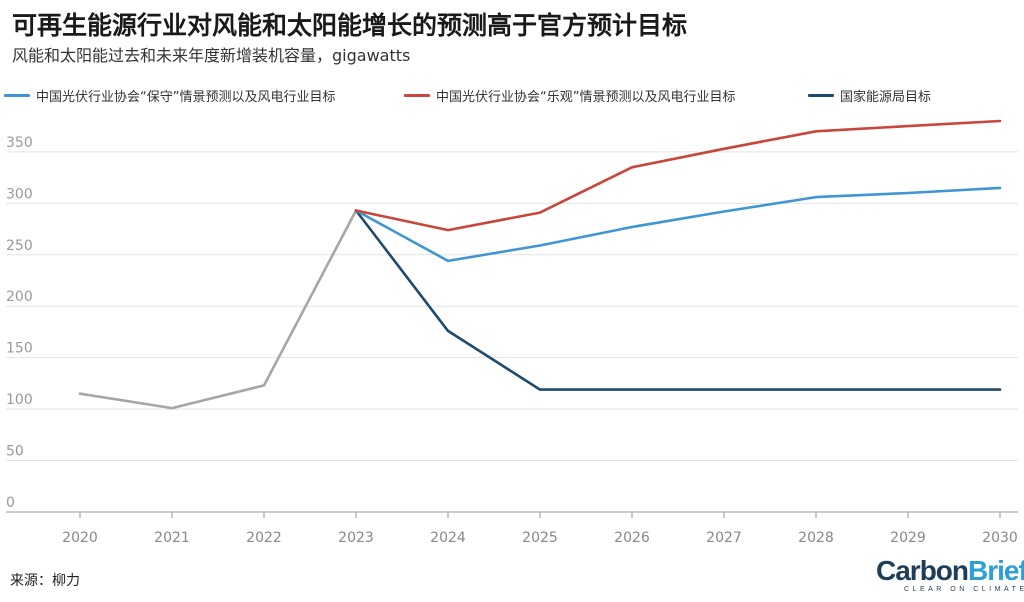 This screenshot has height=602, width=1024. Describe the element at coordinates (886, 97) in the screenshot. I see `legend-label-nea: 国家能源局目标` at that location.